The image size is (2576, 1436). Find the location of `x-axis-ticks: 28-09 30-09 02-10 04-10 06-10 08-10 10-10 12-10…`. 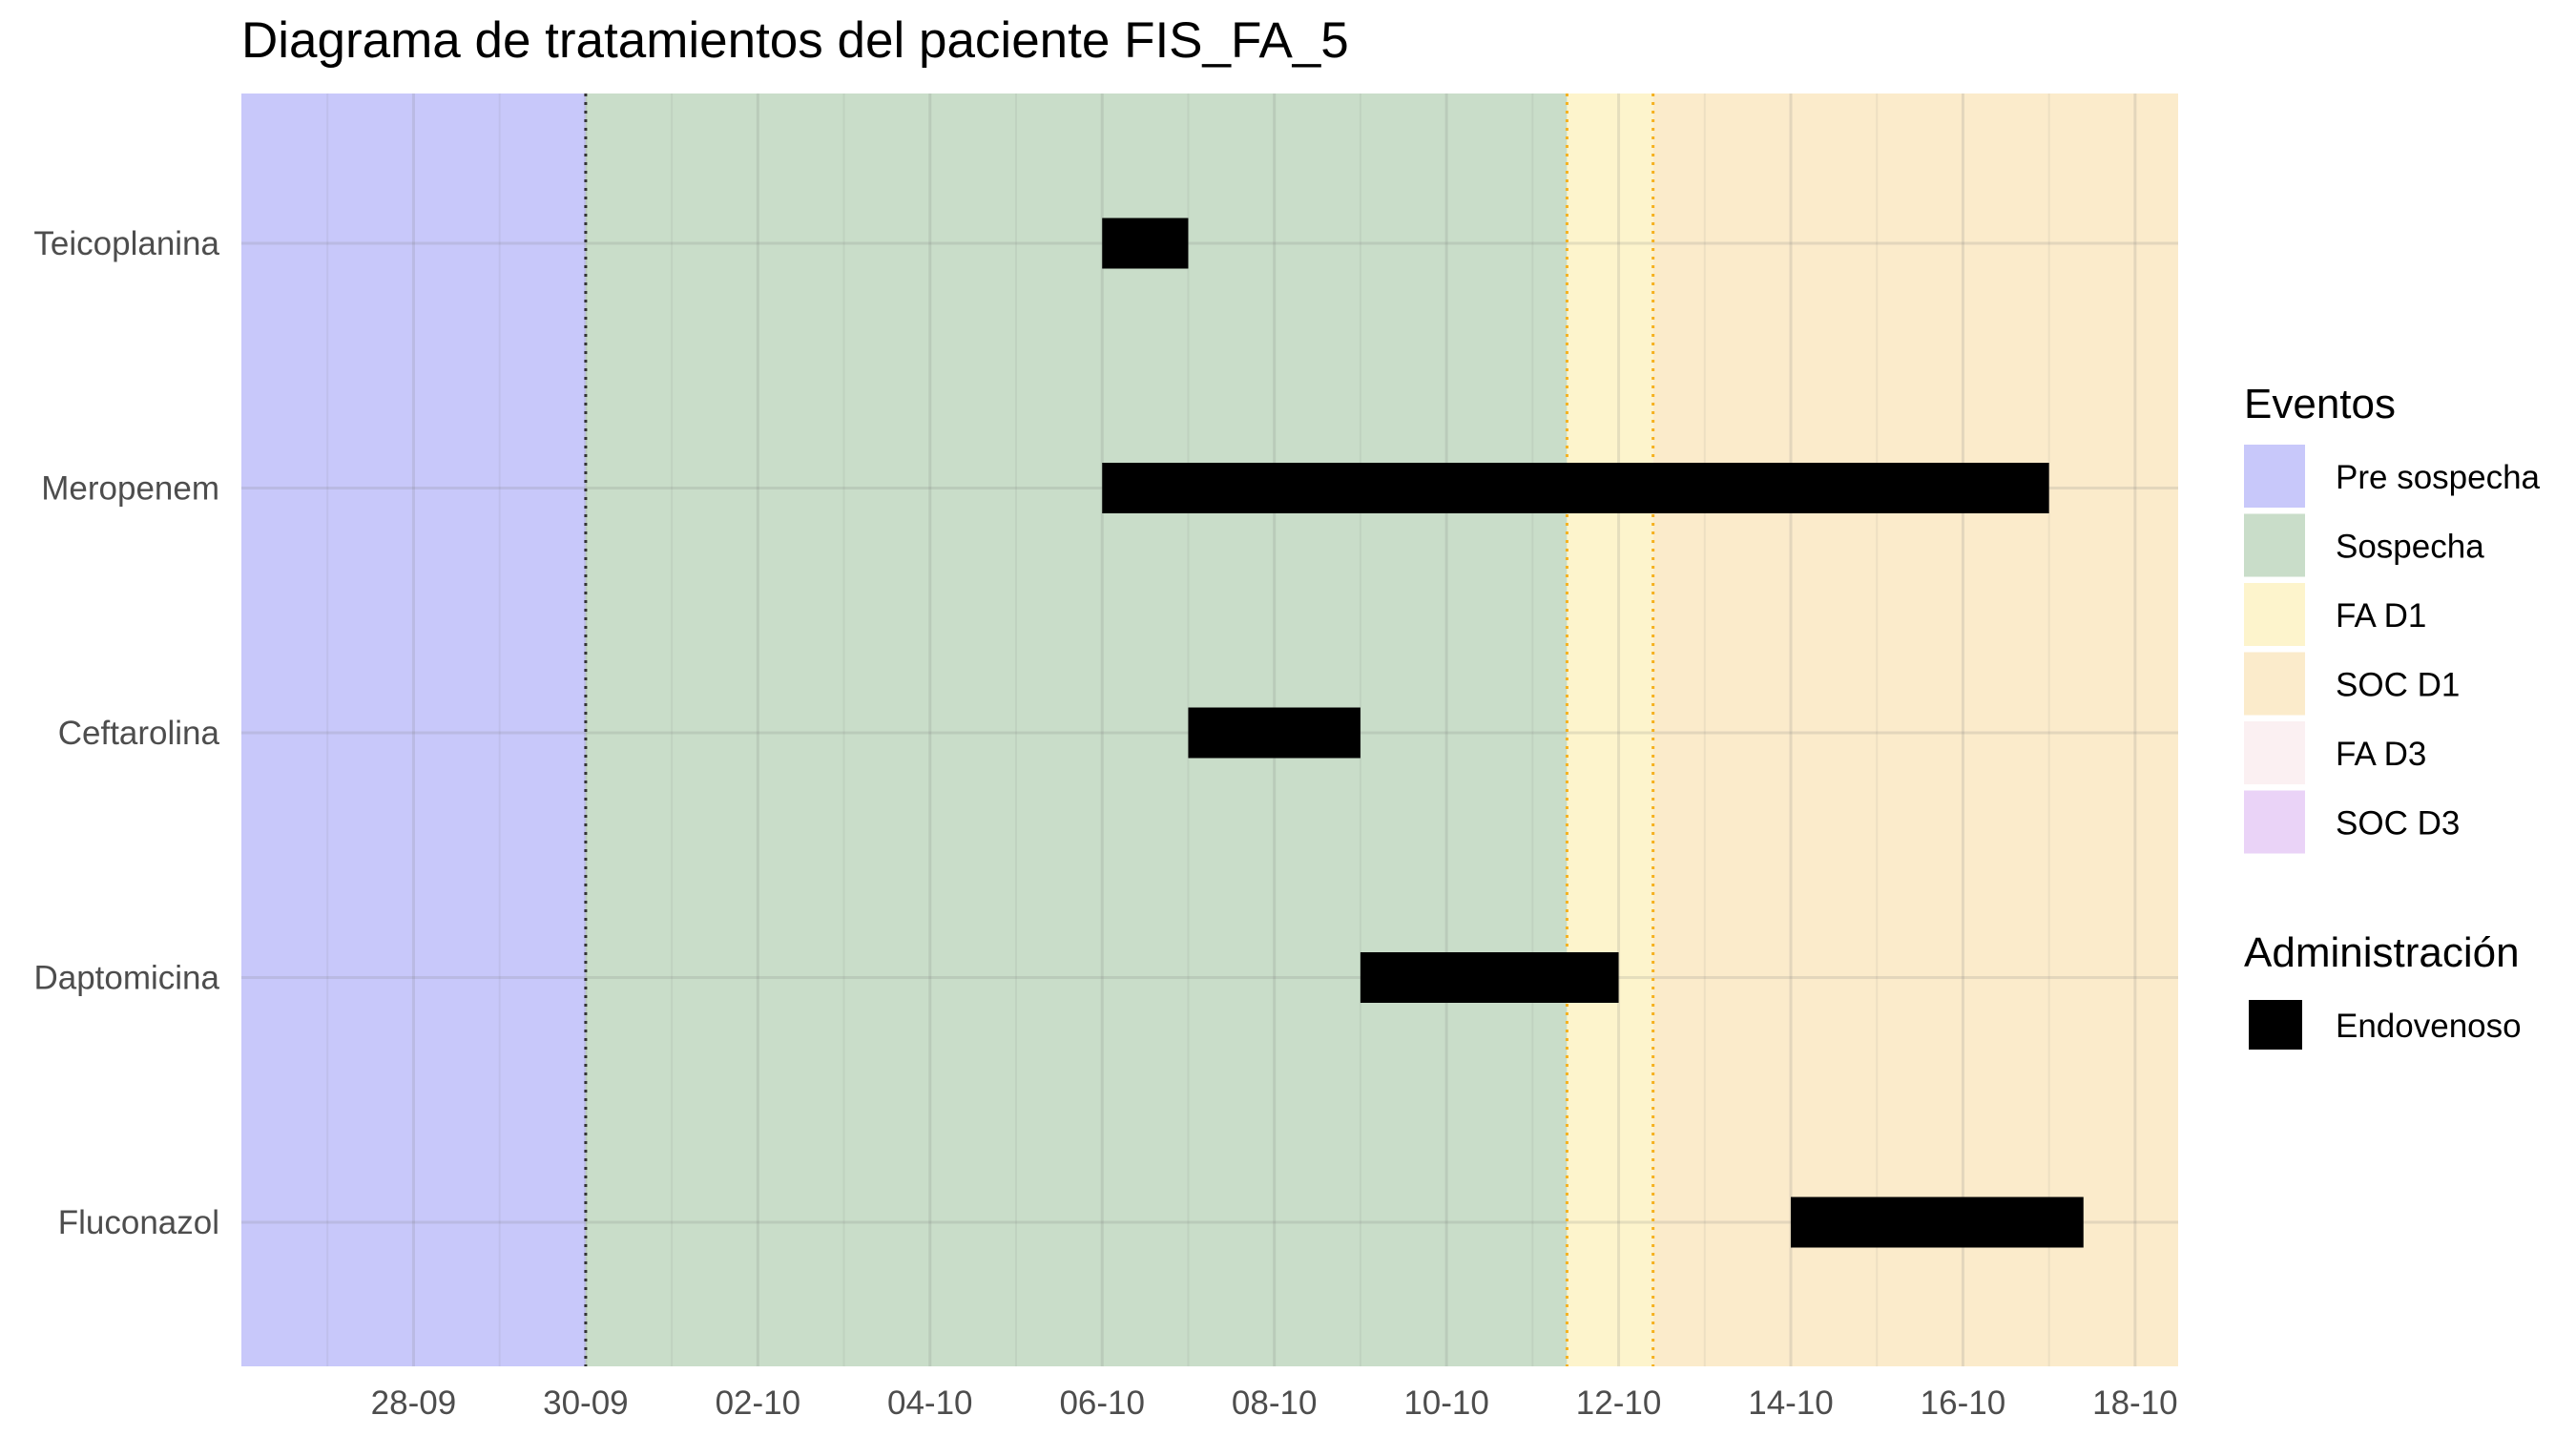

x-axis-ticks: 28-09 30-09 02-10 04-10 06-10 08-10 10-10 12-10… is located at coordinates (1274, 1403).